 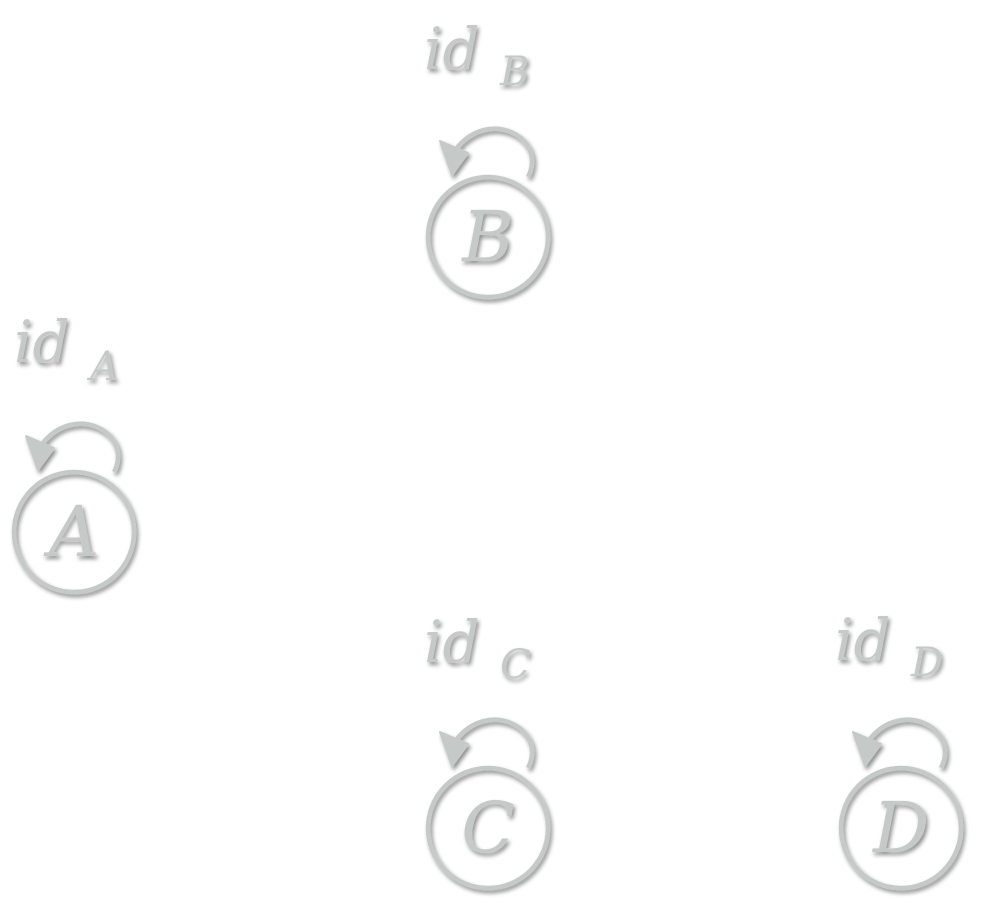 I want to click on node-a-label-sub: A, so click(x=102, y=367).